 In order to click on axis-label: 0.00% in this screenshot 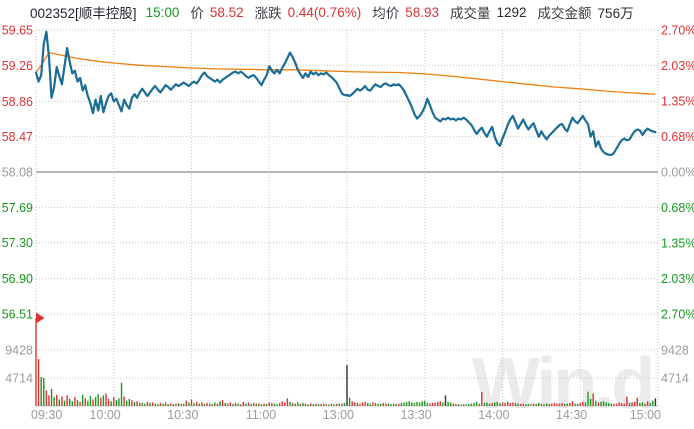, I will do `click(677, 173)`.